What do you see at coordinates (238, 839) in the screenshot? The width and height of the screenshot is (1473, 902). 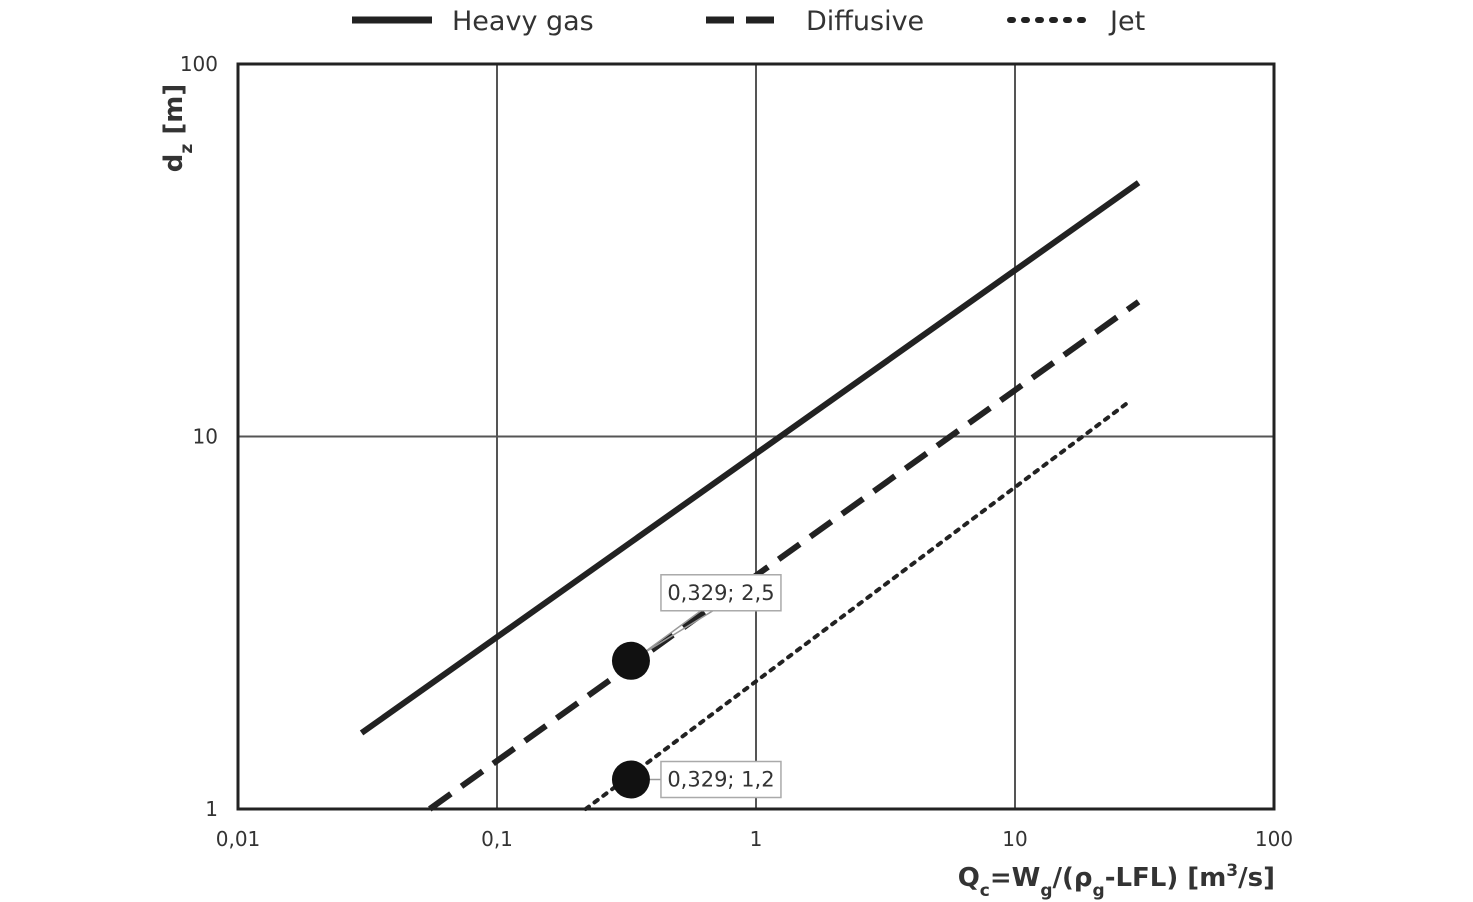 I see `x-tick-label: 0,01` at bounding box center [238, 839].